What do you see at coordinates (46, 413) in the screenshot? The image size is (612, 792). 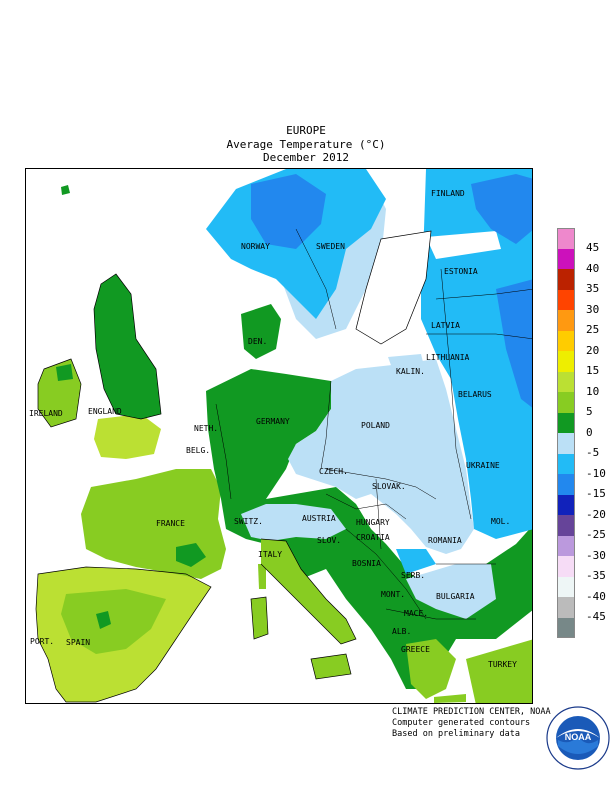 I see `label-ireland: IRELAND` at bounding box center [46, 413].